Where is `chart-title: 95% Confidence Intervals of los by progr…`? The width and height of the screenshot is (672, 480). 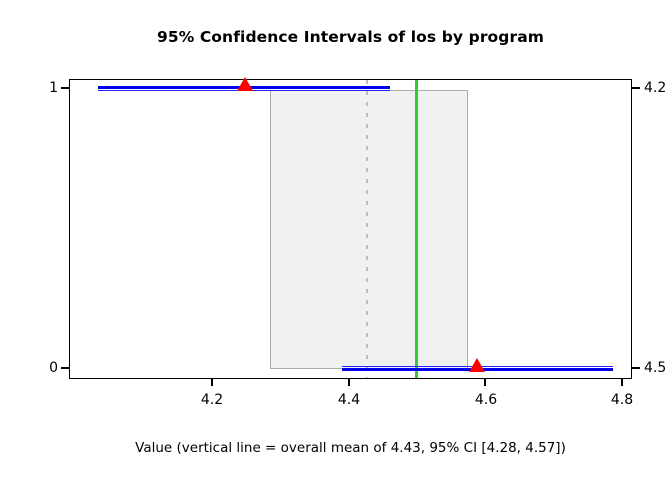
chart-title: 95% Confidence Intervals of los by progr… is located at coordinates (350, 37).